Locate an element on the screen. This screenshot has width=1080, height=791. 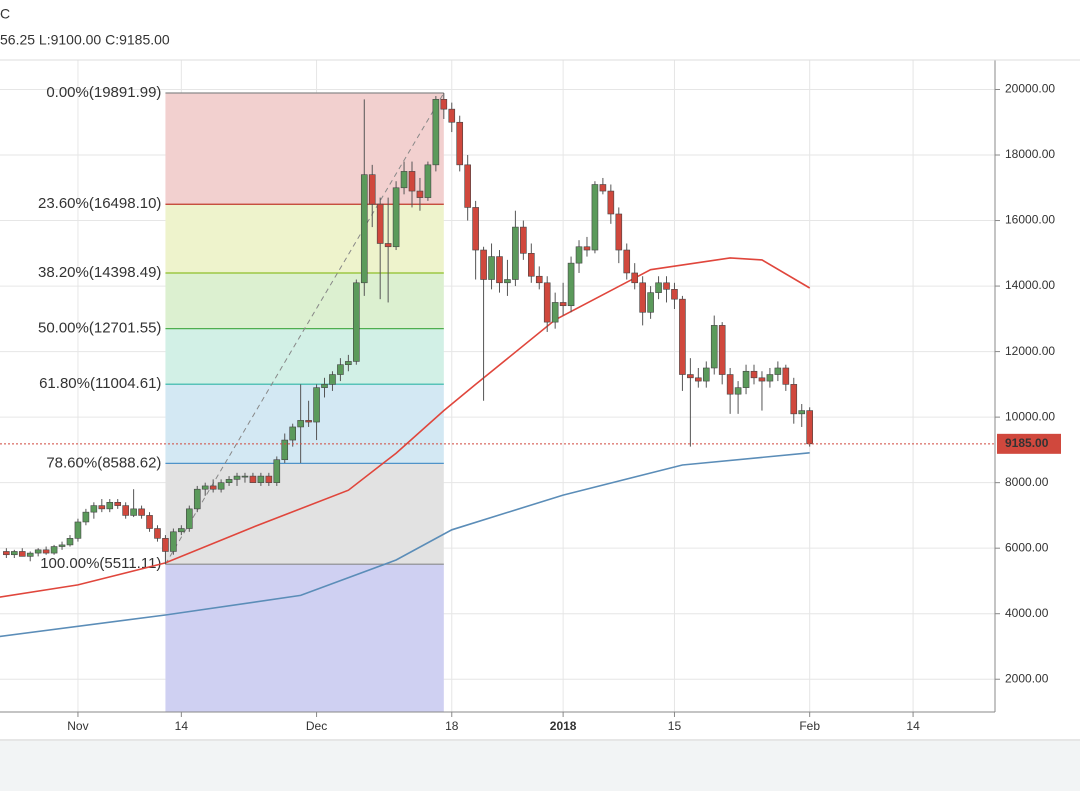
fib-label: 50.00%(12701.55) is located at coordinates (99, 328).